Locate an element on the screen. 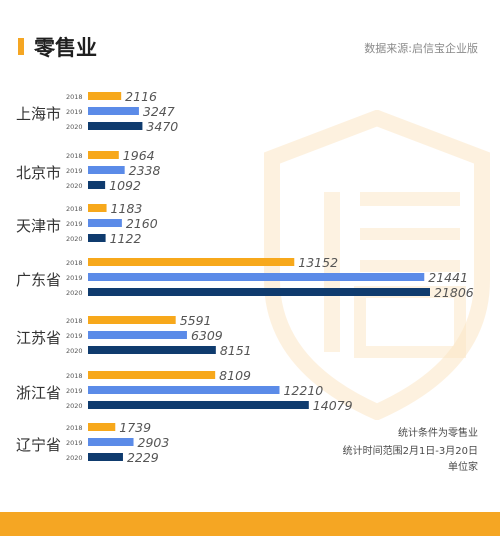 The width and height of the screenshot is (500, 536). category-label: 天津市 is located at coordinates (38, 226).